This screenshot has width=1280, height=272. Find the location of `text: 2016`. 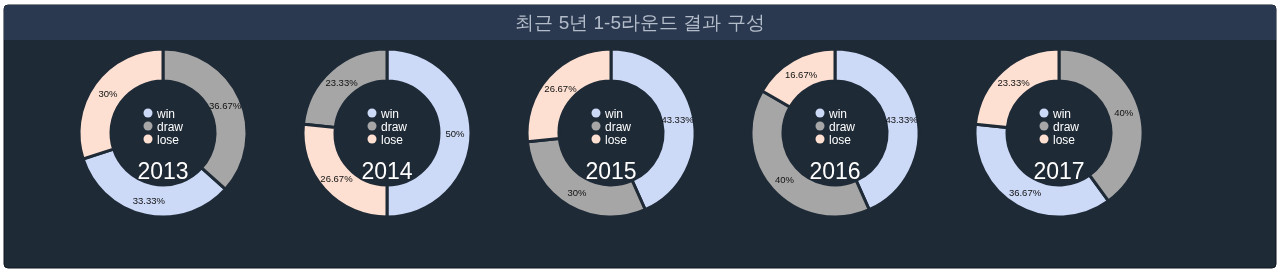

text: 2016 is located at coordinates (835, 171).